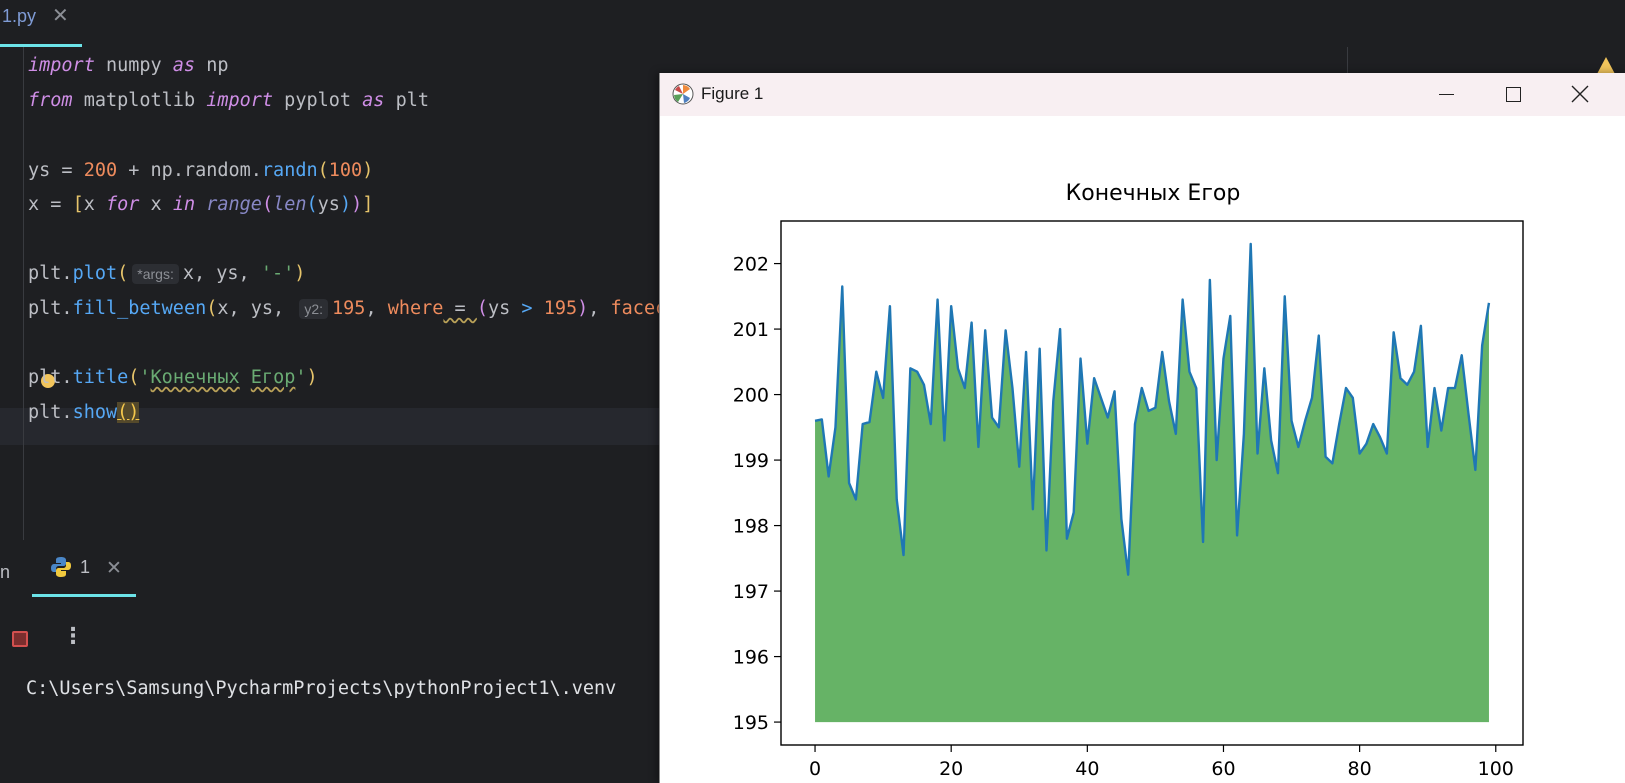 This screenshot has height=783, width=1625. What do you see at coordinates (951, 769) in the screenshot?
I see `x-tick-label: 20` at bounding box center [951, 769].